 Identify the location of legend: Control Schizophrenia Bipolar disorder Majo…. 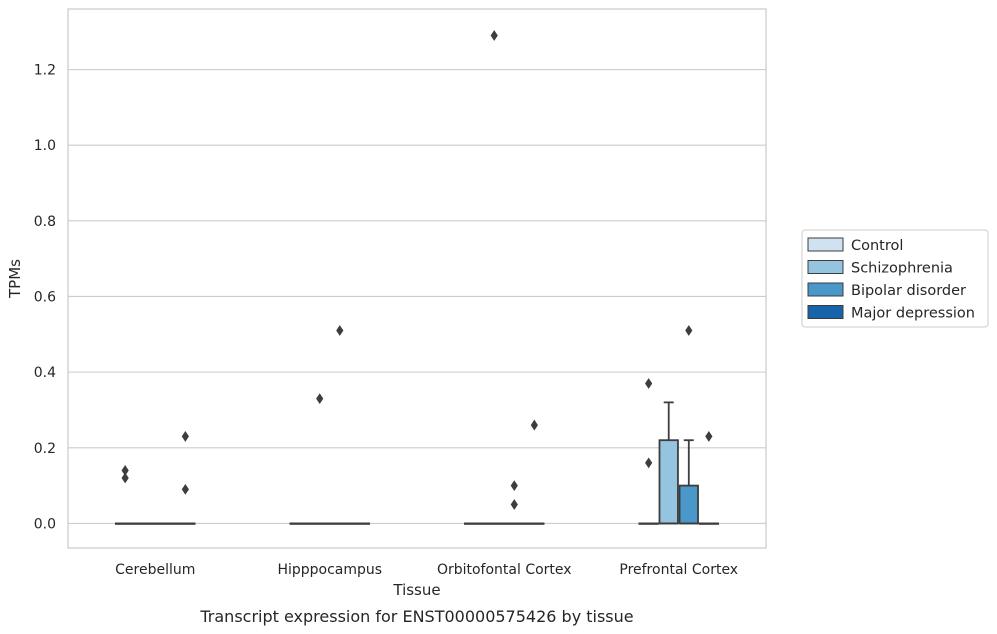
(895, 278).